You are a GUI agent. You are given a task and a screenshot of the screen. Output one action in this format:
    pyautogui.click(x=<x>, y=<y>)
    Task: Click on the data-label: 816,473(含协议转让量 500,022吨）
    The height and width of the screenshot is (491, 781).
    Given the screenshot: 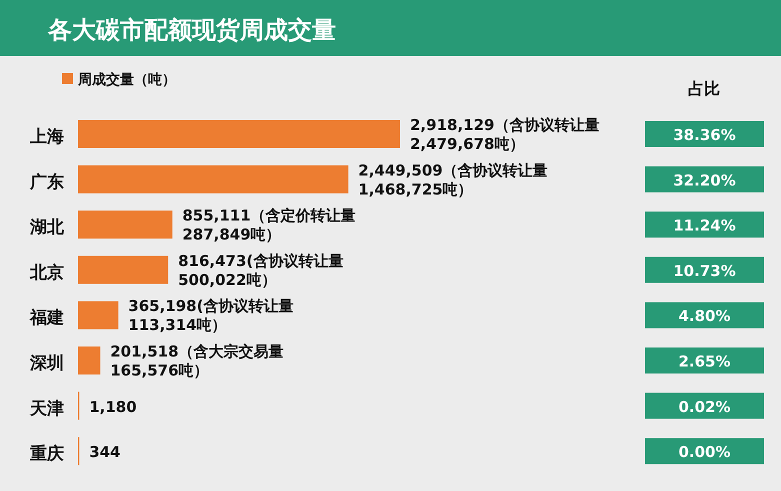 What is the action you would take?
    pyautogui.click(x=261, y=270)
    